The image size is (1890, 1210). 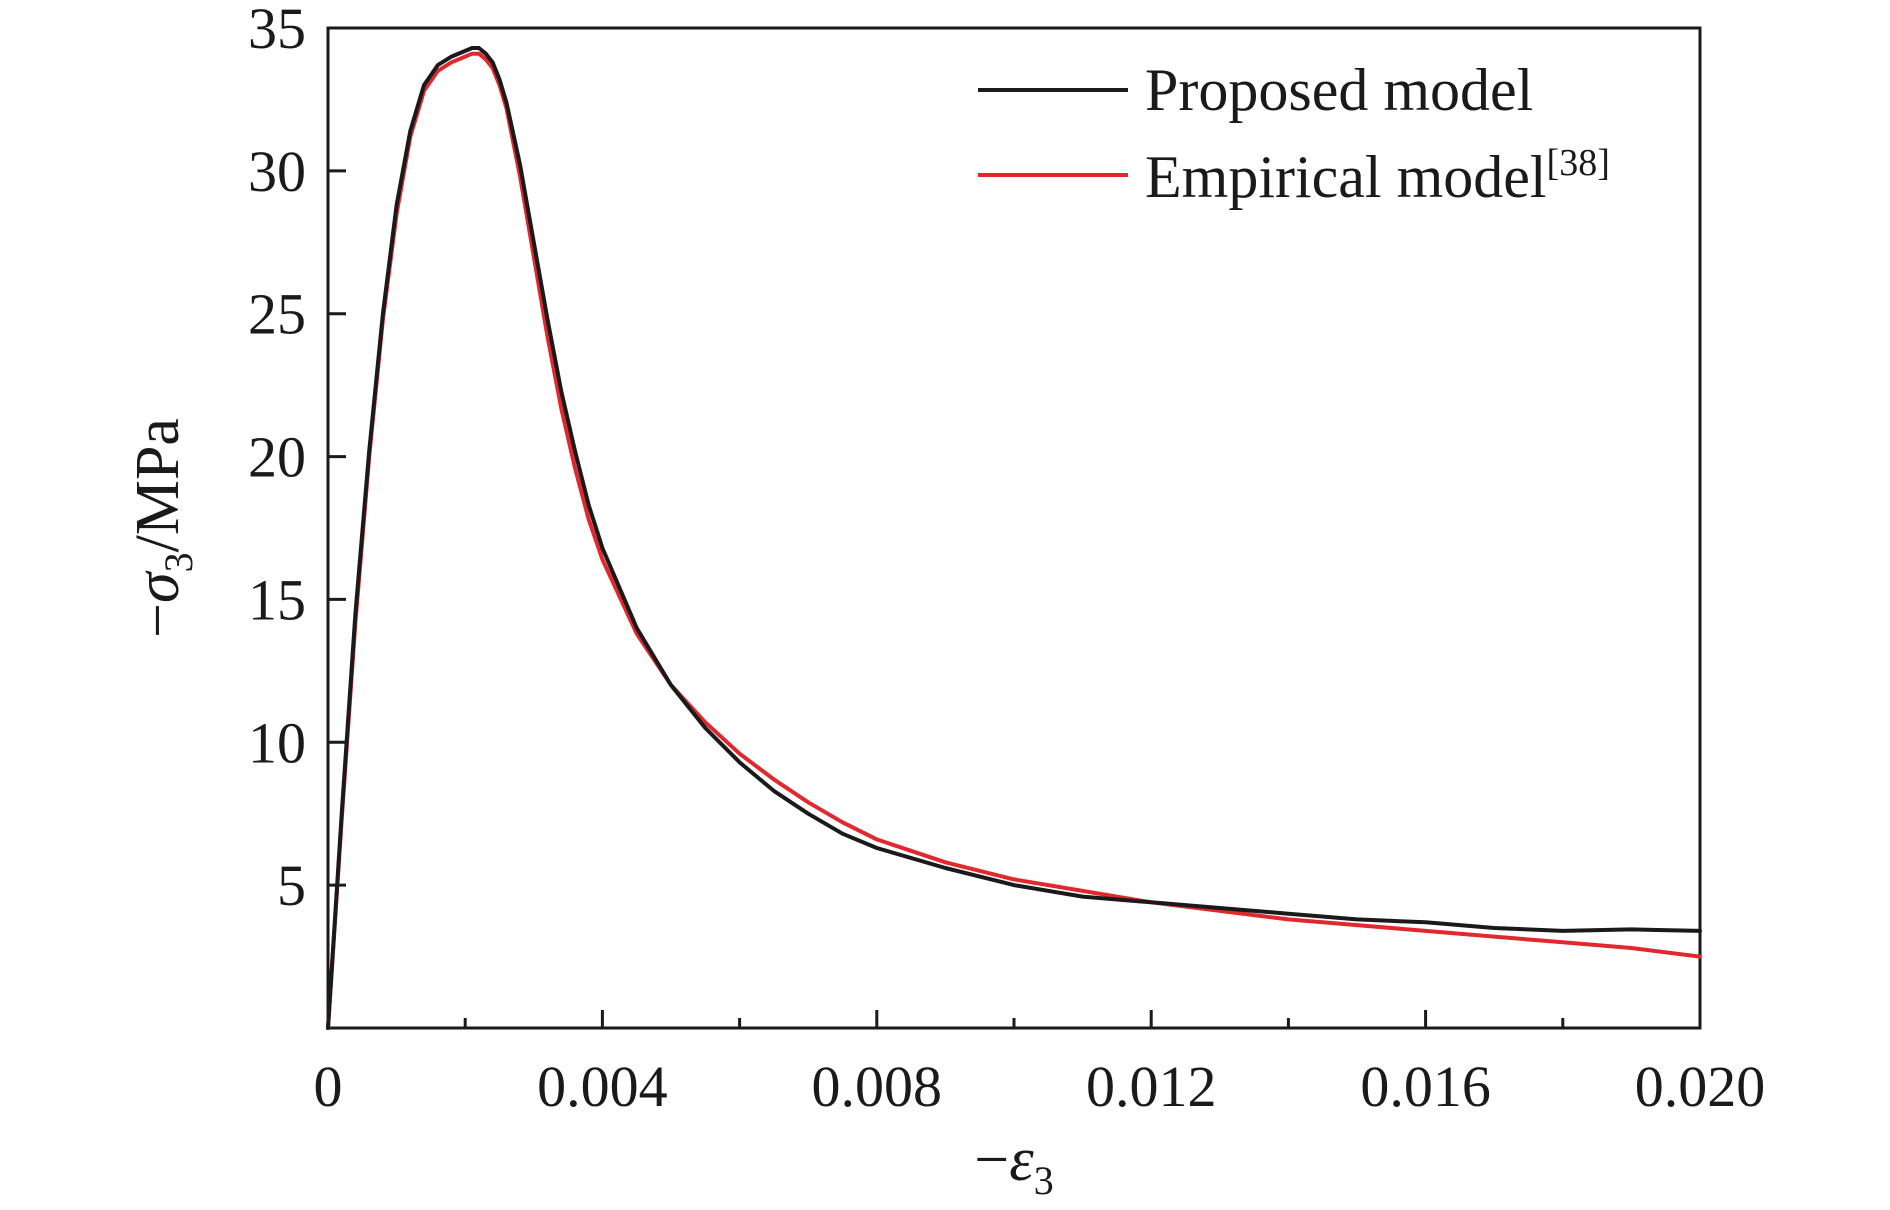 I want to click on x-axis-title-symbol: ε, so click(x=1021, y=1160).